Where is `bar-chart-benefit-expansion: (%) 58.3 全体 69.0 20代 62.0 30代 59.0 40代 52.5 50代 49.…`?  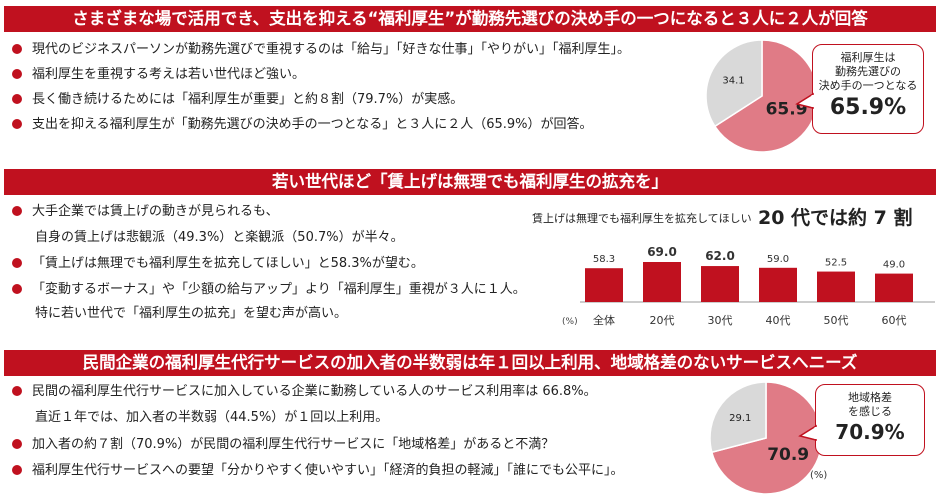
bar-chart-benefit-expansion: (%) 58.3 全体 69.0 20代 62.0 30代 59.0 40代 52.5 50代 49.… is located at coordinates (748, 286).